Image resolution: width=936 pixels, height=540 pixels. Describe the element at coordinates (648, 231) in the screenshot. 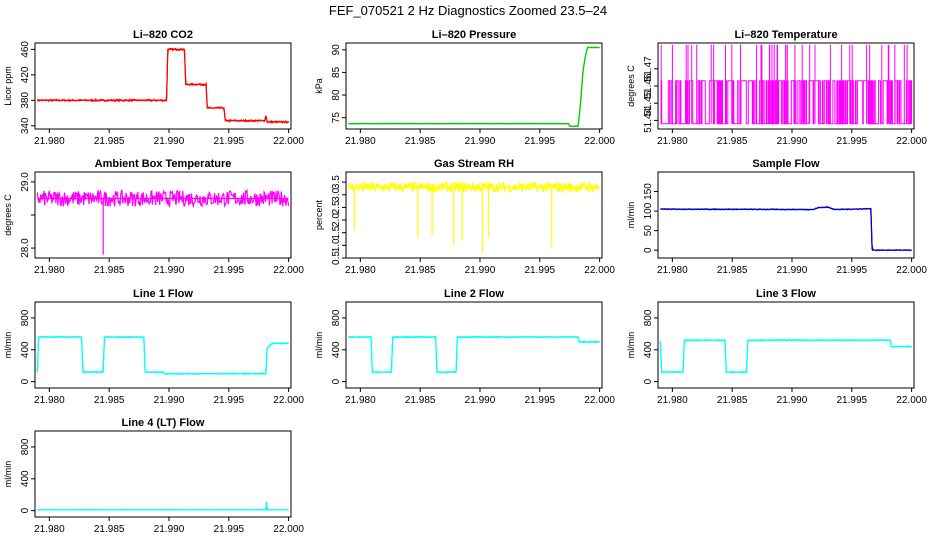

I see `y-tick-label: 50` at that location.